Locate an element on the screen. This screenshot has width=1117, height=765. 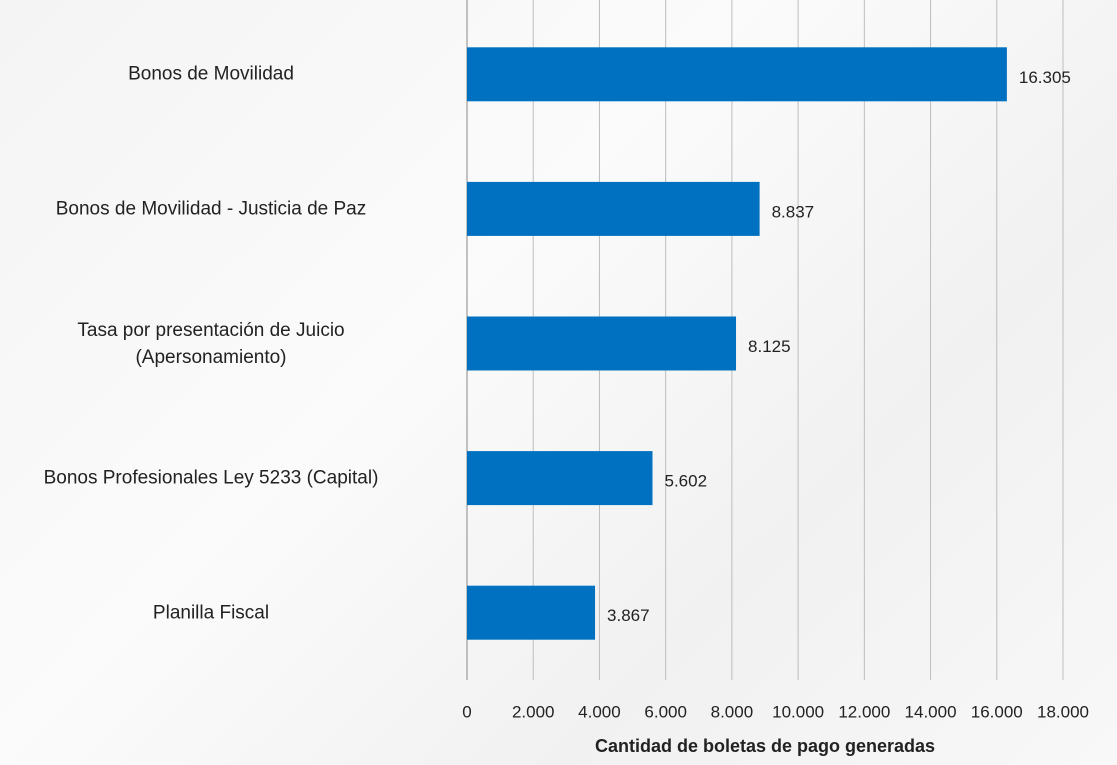
y-tick-label: Bonos Profesionales Ley 5233 (Capital) is located at coordinates (211, 478).